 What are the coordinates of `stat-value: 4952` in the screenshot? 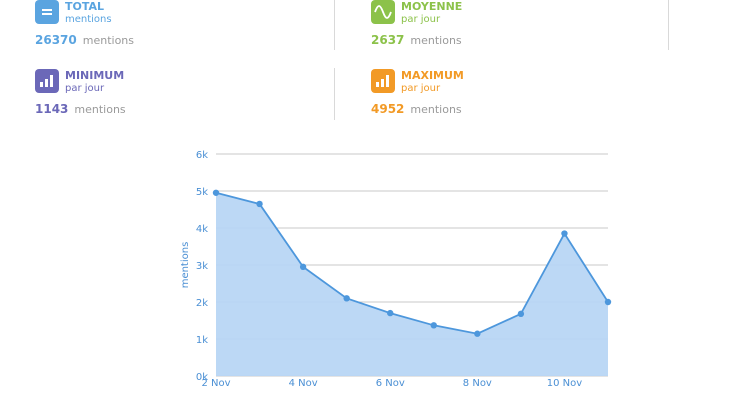 It's located at (388, 109).